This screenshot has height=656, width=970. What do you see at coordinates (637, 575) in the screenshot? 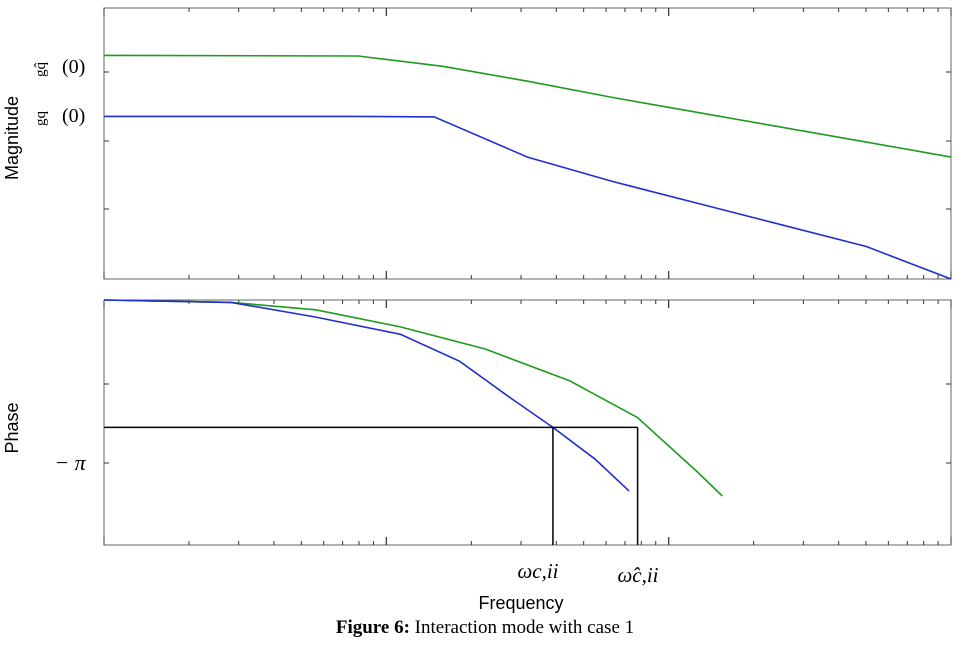
I see `annotation-omega-hat-c: ω̂c,ii` at bounding box center [637, 575].